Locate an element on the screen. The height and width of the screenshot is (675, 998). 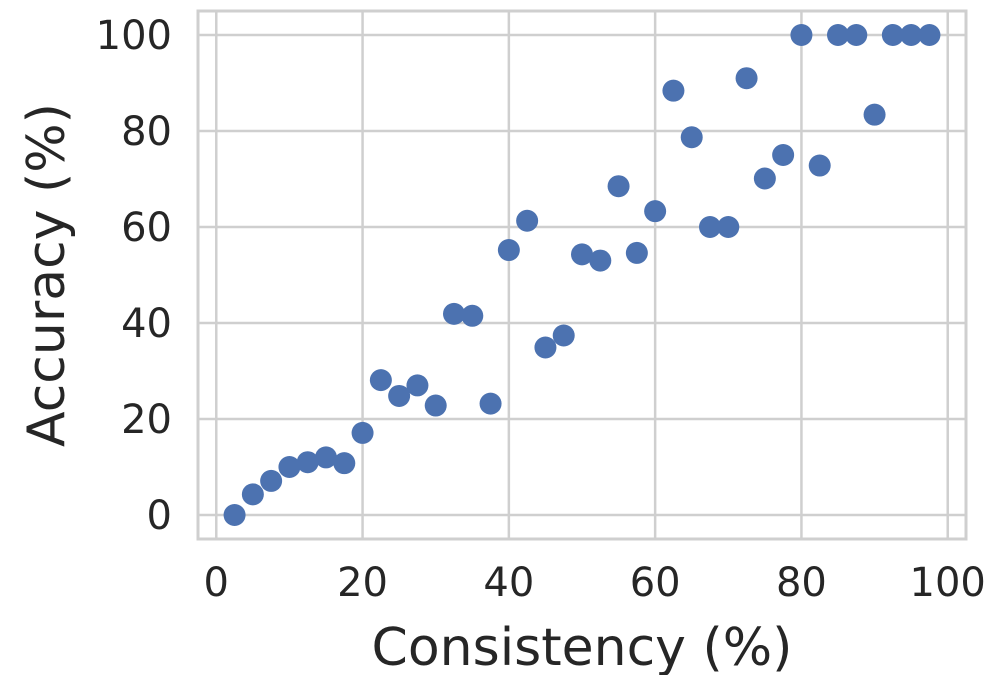
x-tick-labels: 0 20 40 60 80 100 is located at coordinates (595, 583).